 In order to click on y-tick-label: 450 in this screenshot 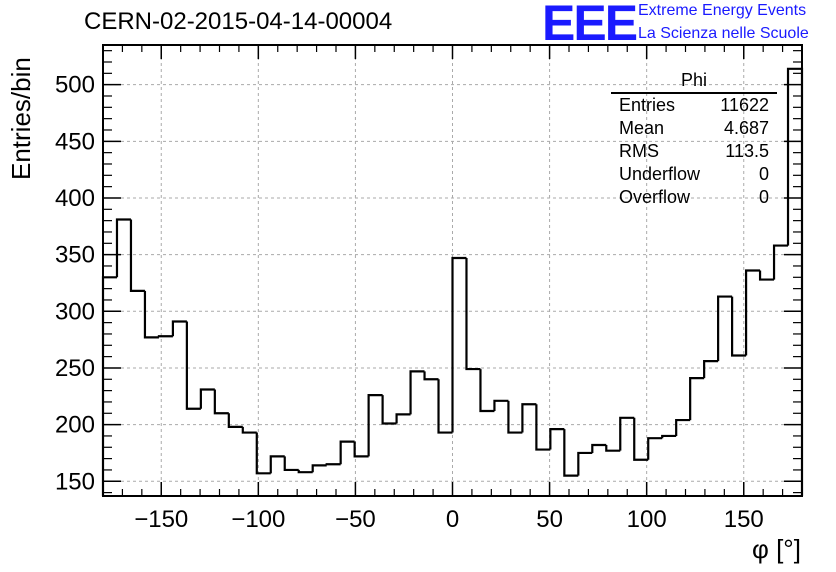, I will do `click(75, 141)`.